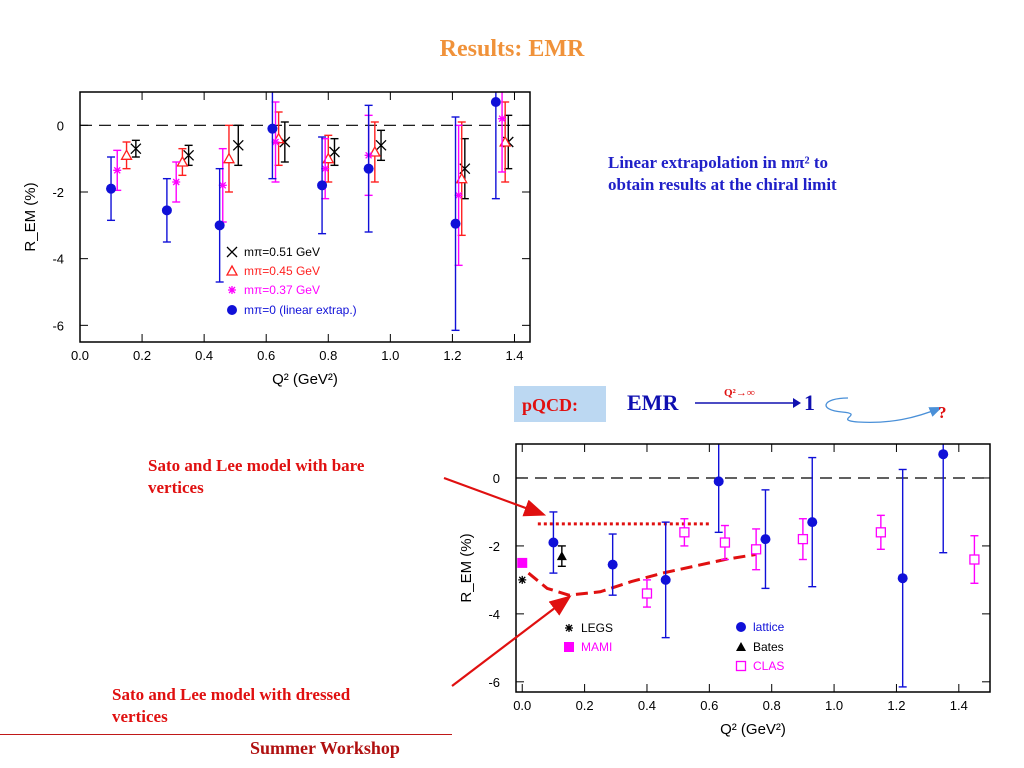  Describe the element at coordinates (140, 716) in the screenshot. I see `annotation-dressed-line-2: vertices` at that location.